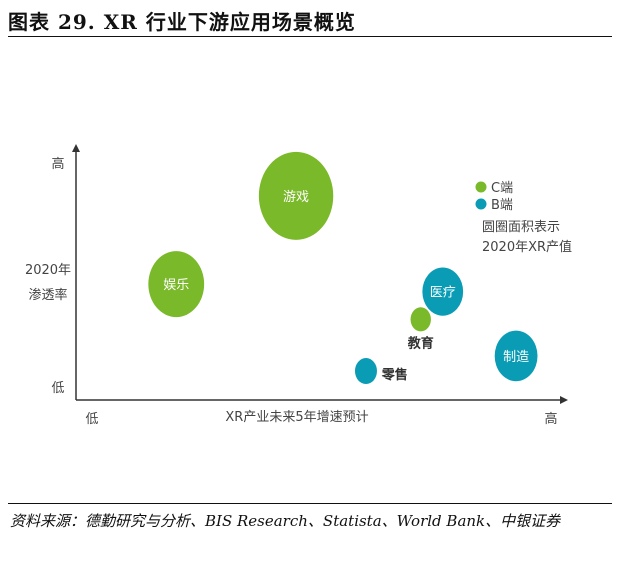  I want to click on y-axis-label: 2020年渗透率, so click(48, 283).